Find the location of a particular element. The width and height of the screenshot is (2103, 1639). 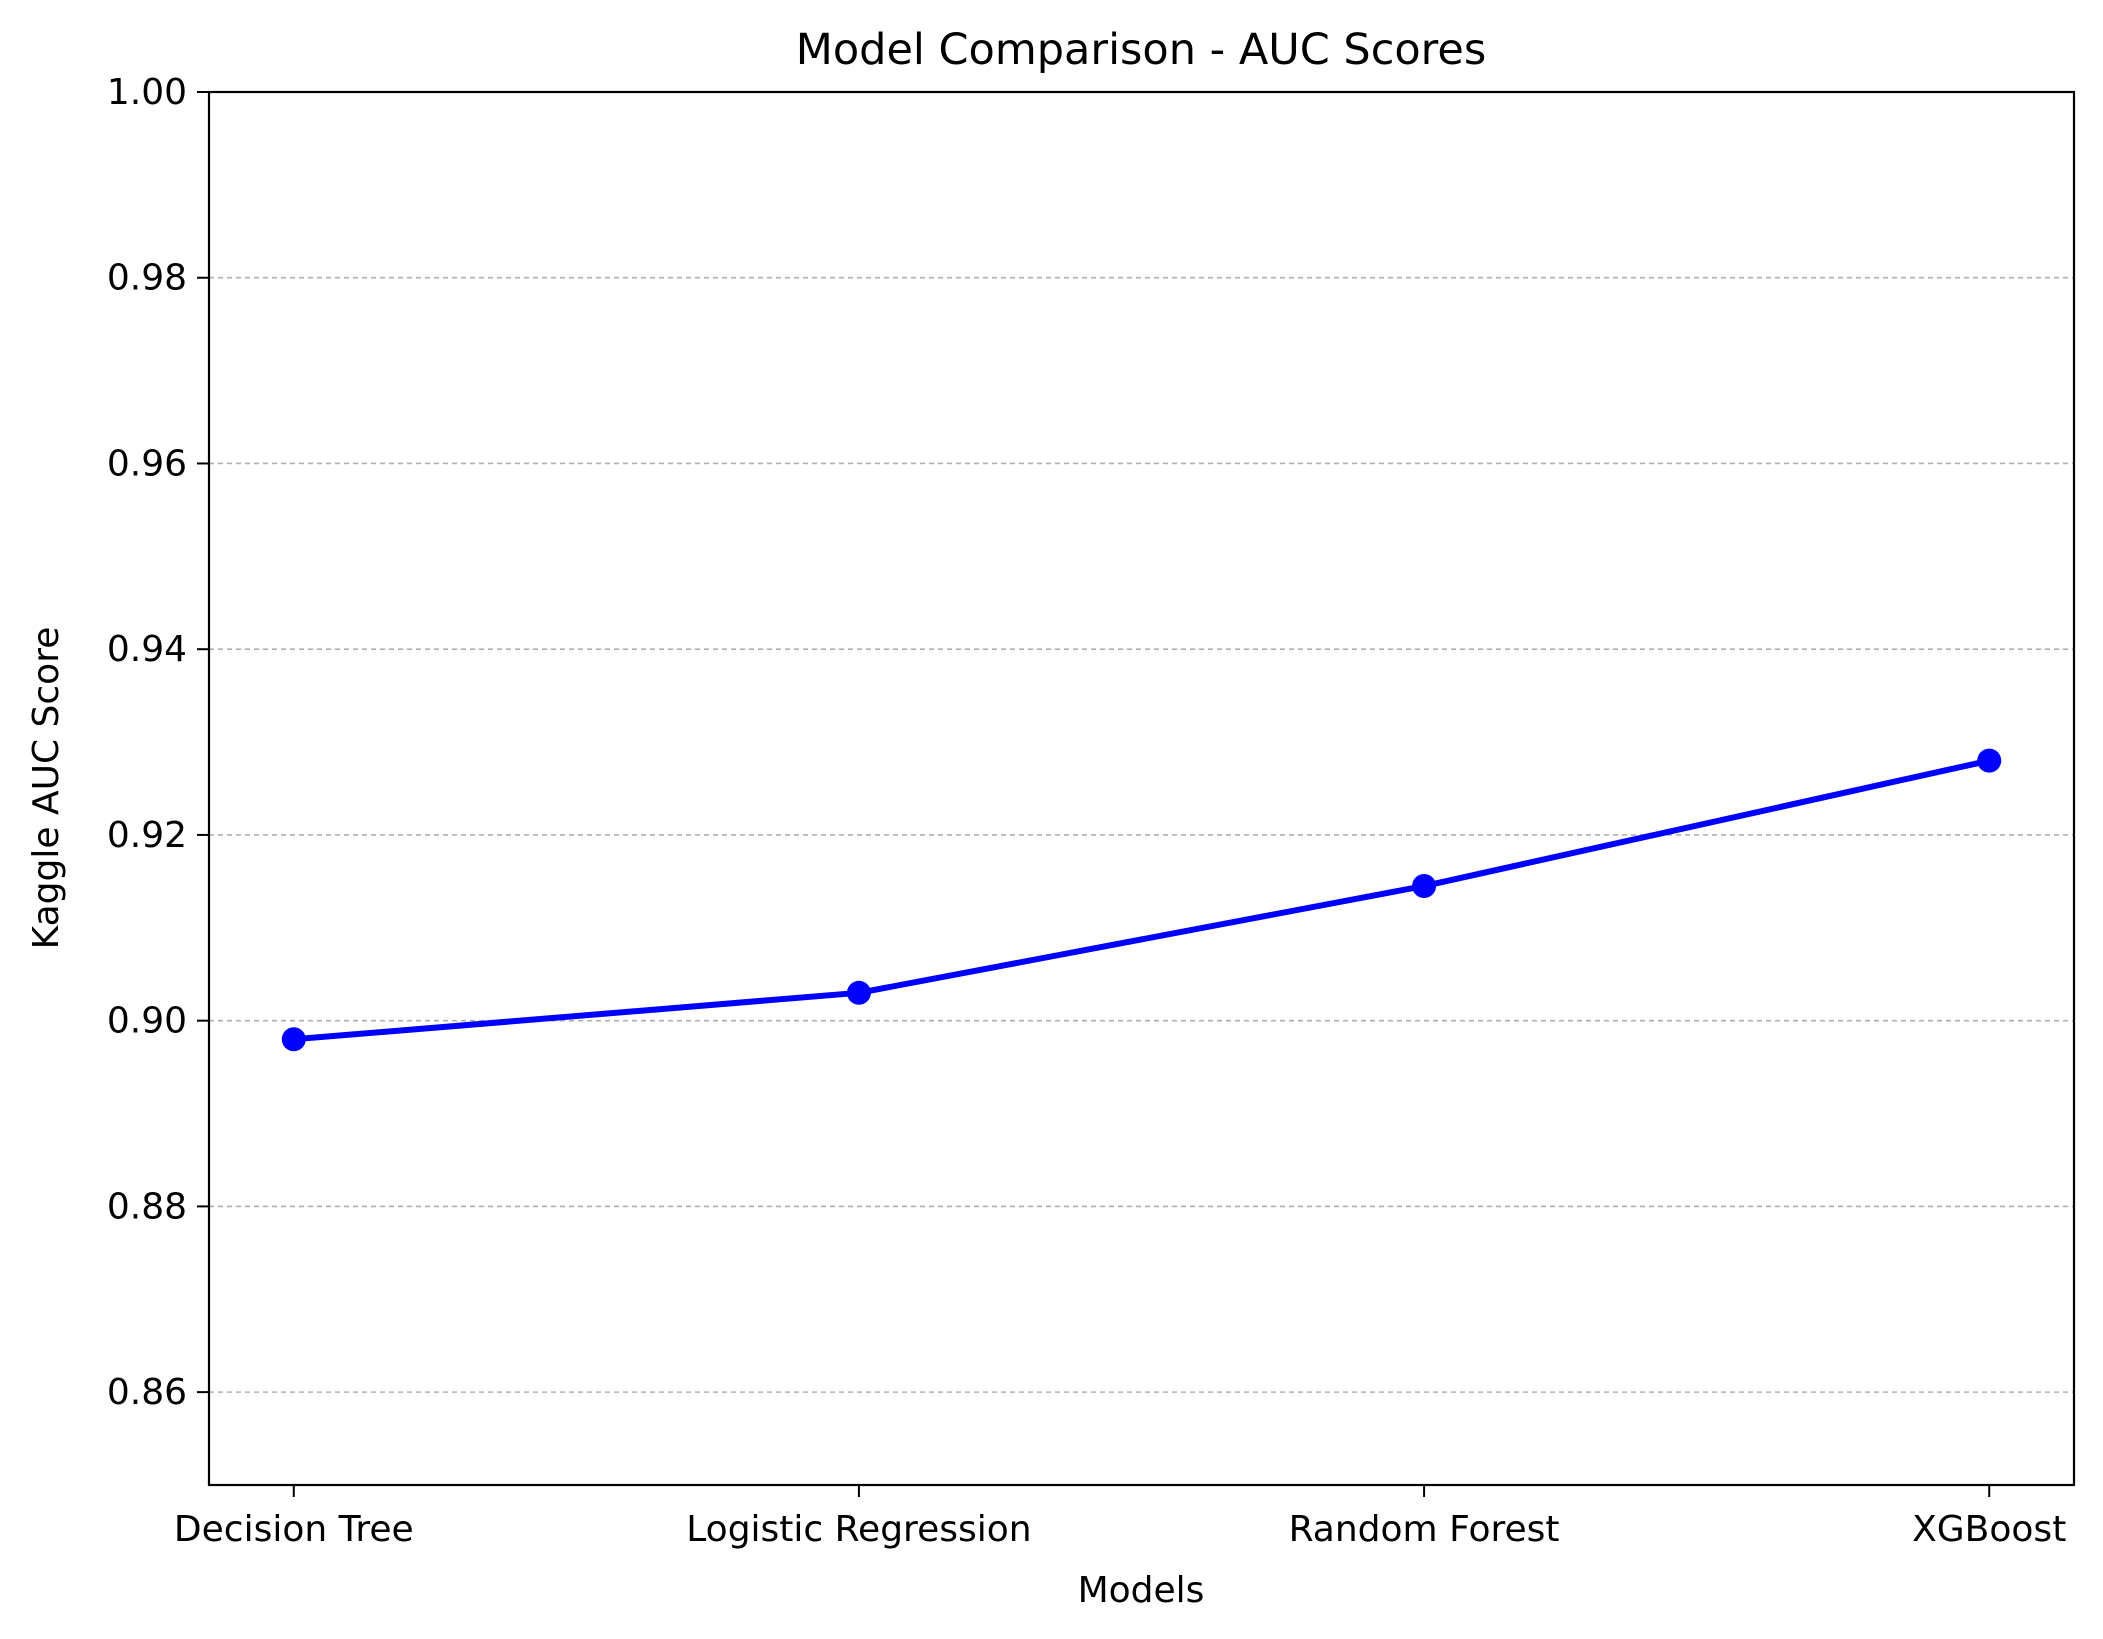

x-tick-label: XGBoost is located at coordinates (1989, 1529).